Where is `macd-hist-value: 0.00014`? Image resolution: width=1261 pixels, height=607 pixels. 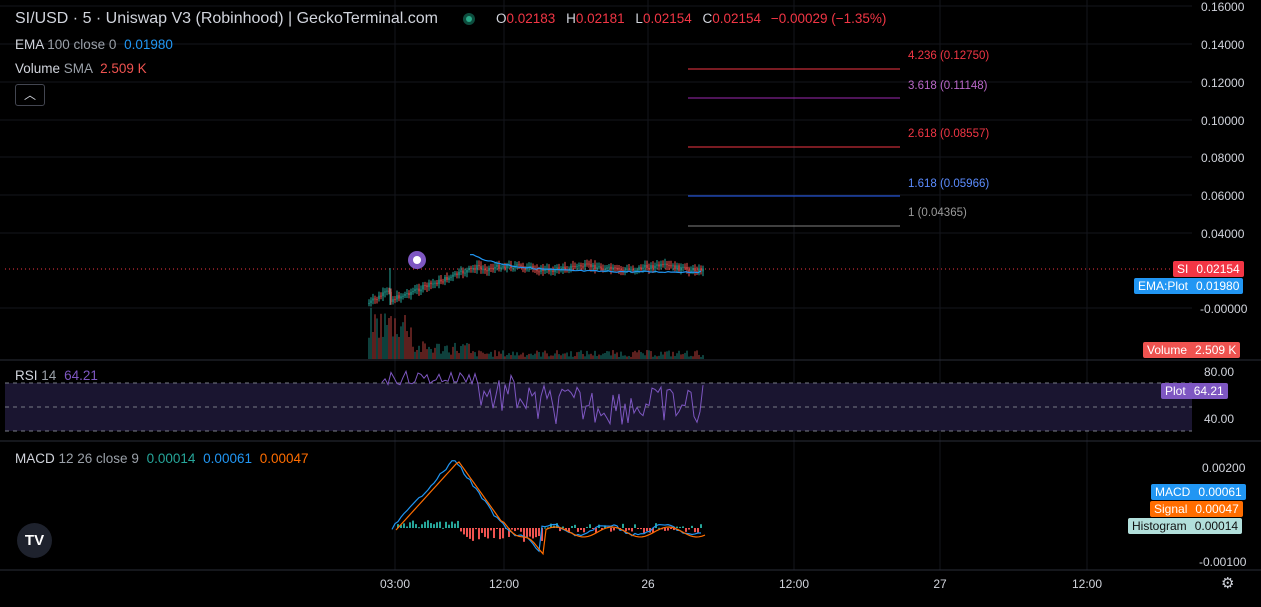 macd-hist-value: 0.00014 is located at coordinates (171, 458).